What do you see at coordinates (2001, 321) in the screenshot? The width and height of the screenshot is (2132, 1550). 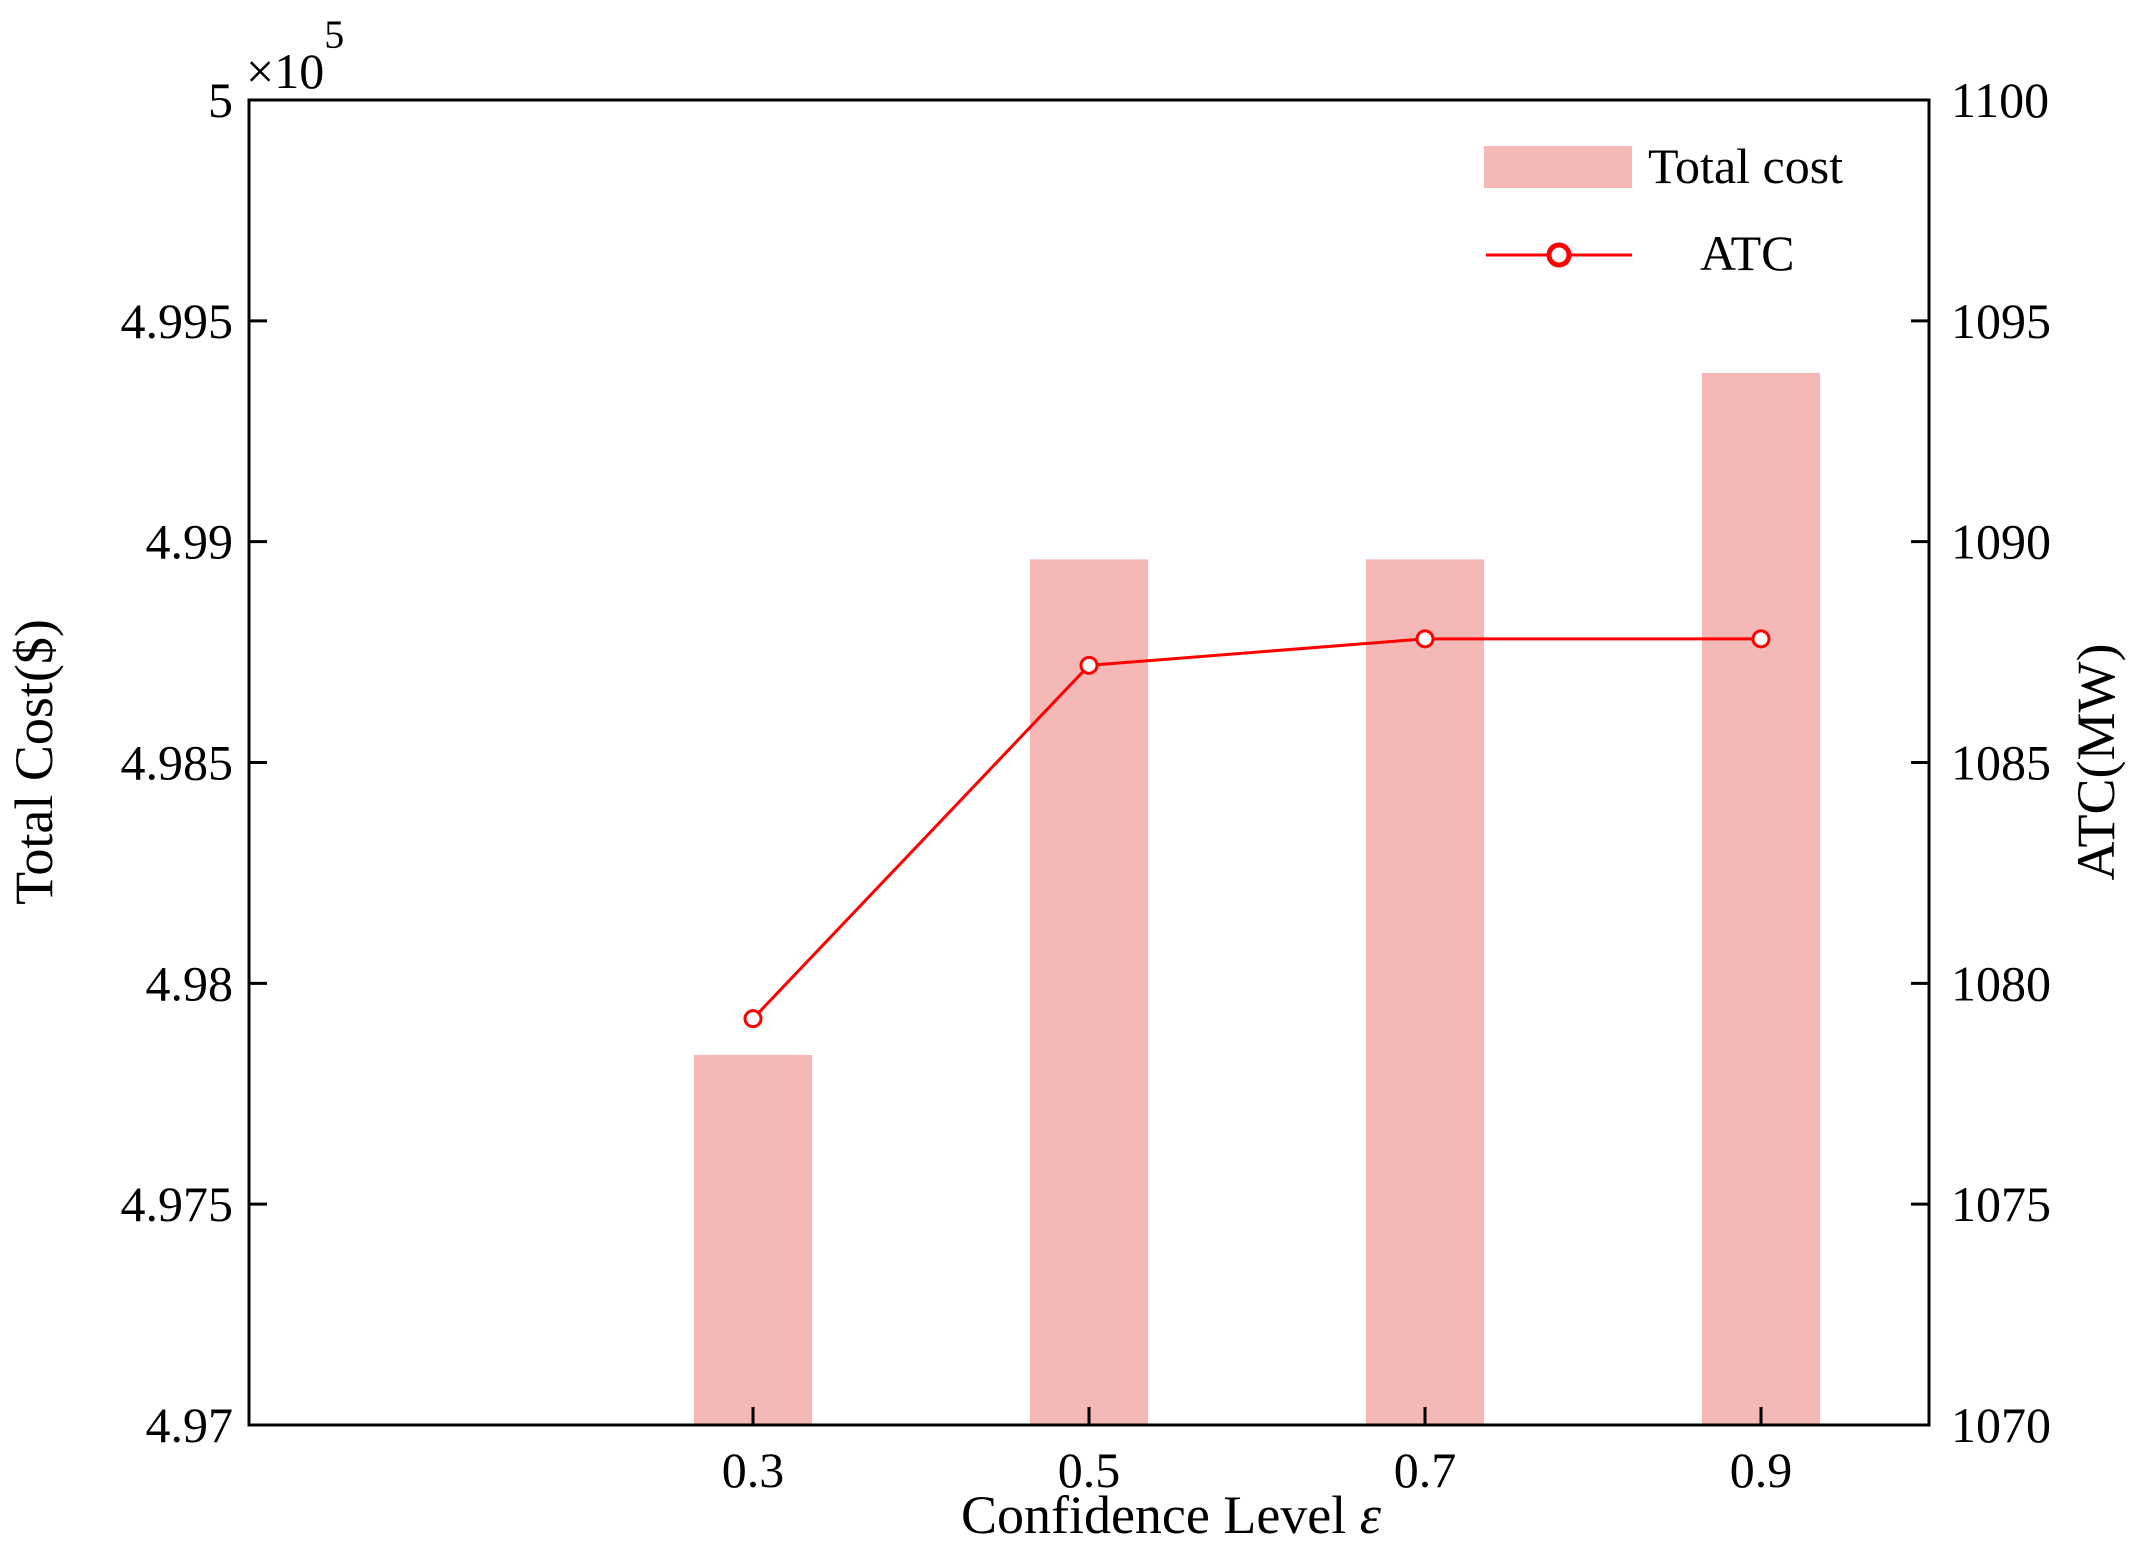 I see `y-right-tick-label-1095: 1095` at bounding box center [2001, 321].